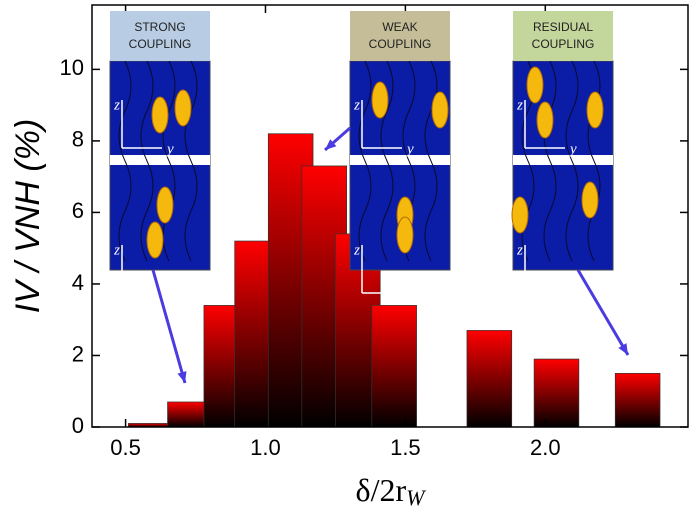 The width and height of the screenshot is (700, 521). Describe the element at coordinates (563, 36) in the screenshot. I see `inset-header: RESIDUAL COUPLING` at that location.